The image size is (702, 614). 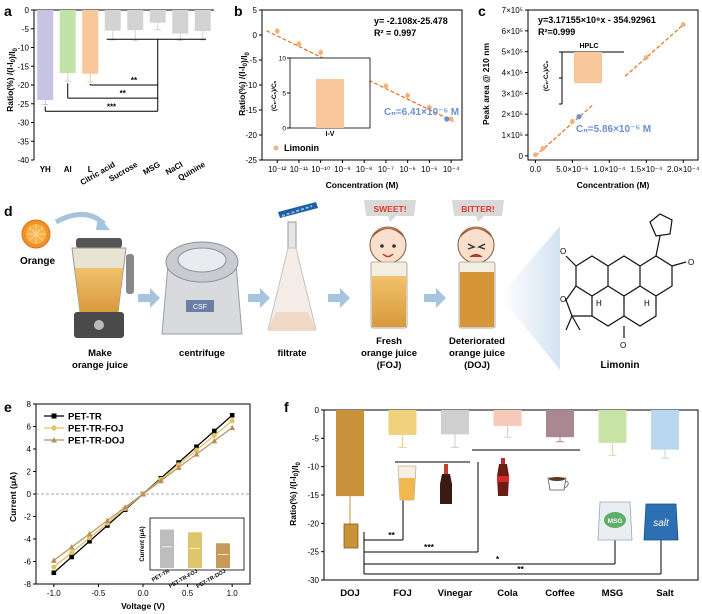 I want to click on doj-cup-icon, so click(x=351, y=536).